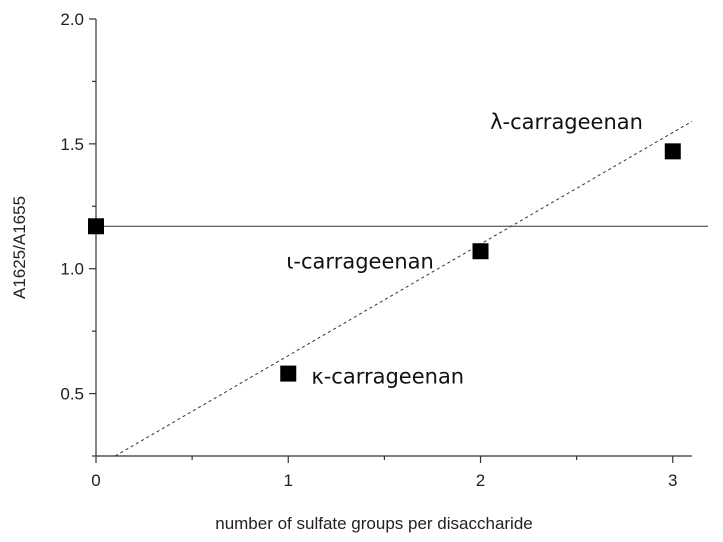 The image size is (723, 542). I want to click on x-tick-label: 1, so click(288, 480).